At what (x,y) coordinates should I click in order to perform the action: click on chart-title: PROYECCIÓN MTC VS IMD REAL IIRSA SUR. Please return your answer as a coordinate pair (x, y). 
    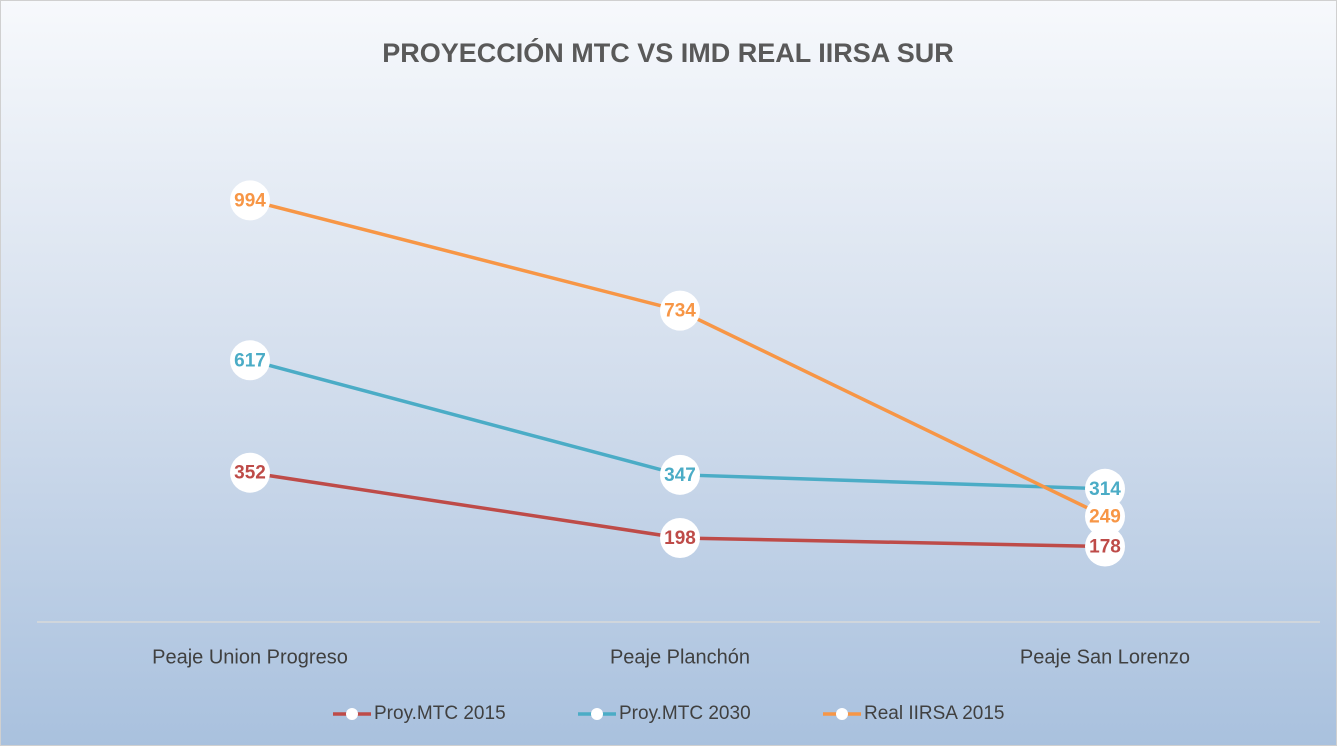
    Looking at the image, I should click on (668, 52).